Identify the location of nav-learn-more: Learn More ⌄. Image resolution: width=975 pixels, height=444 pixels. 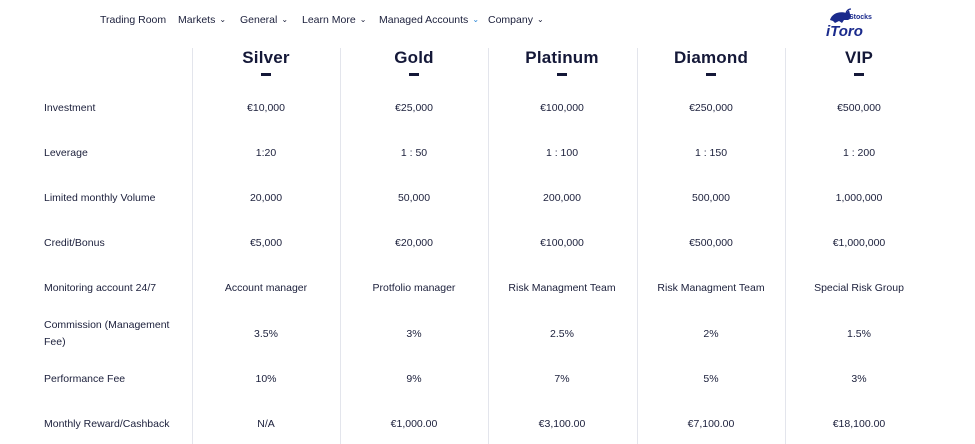
(334, 20).